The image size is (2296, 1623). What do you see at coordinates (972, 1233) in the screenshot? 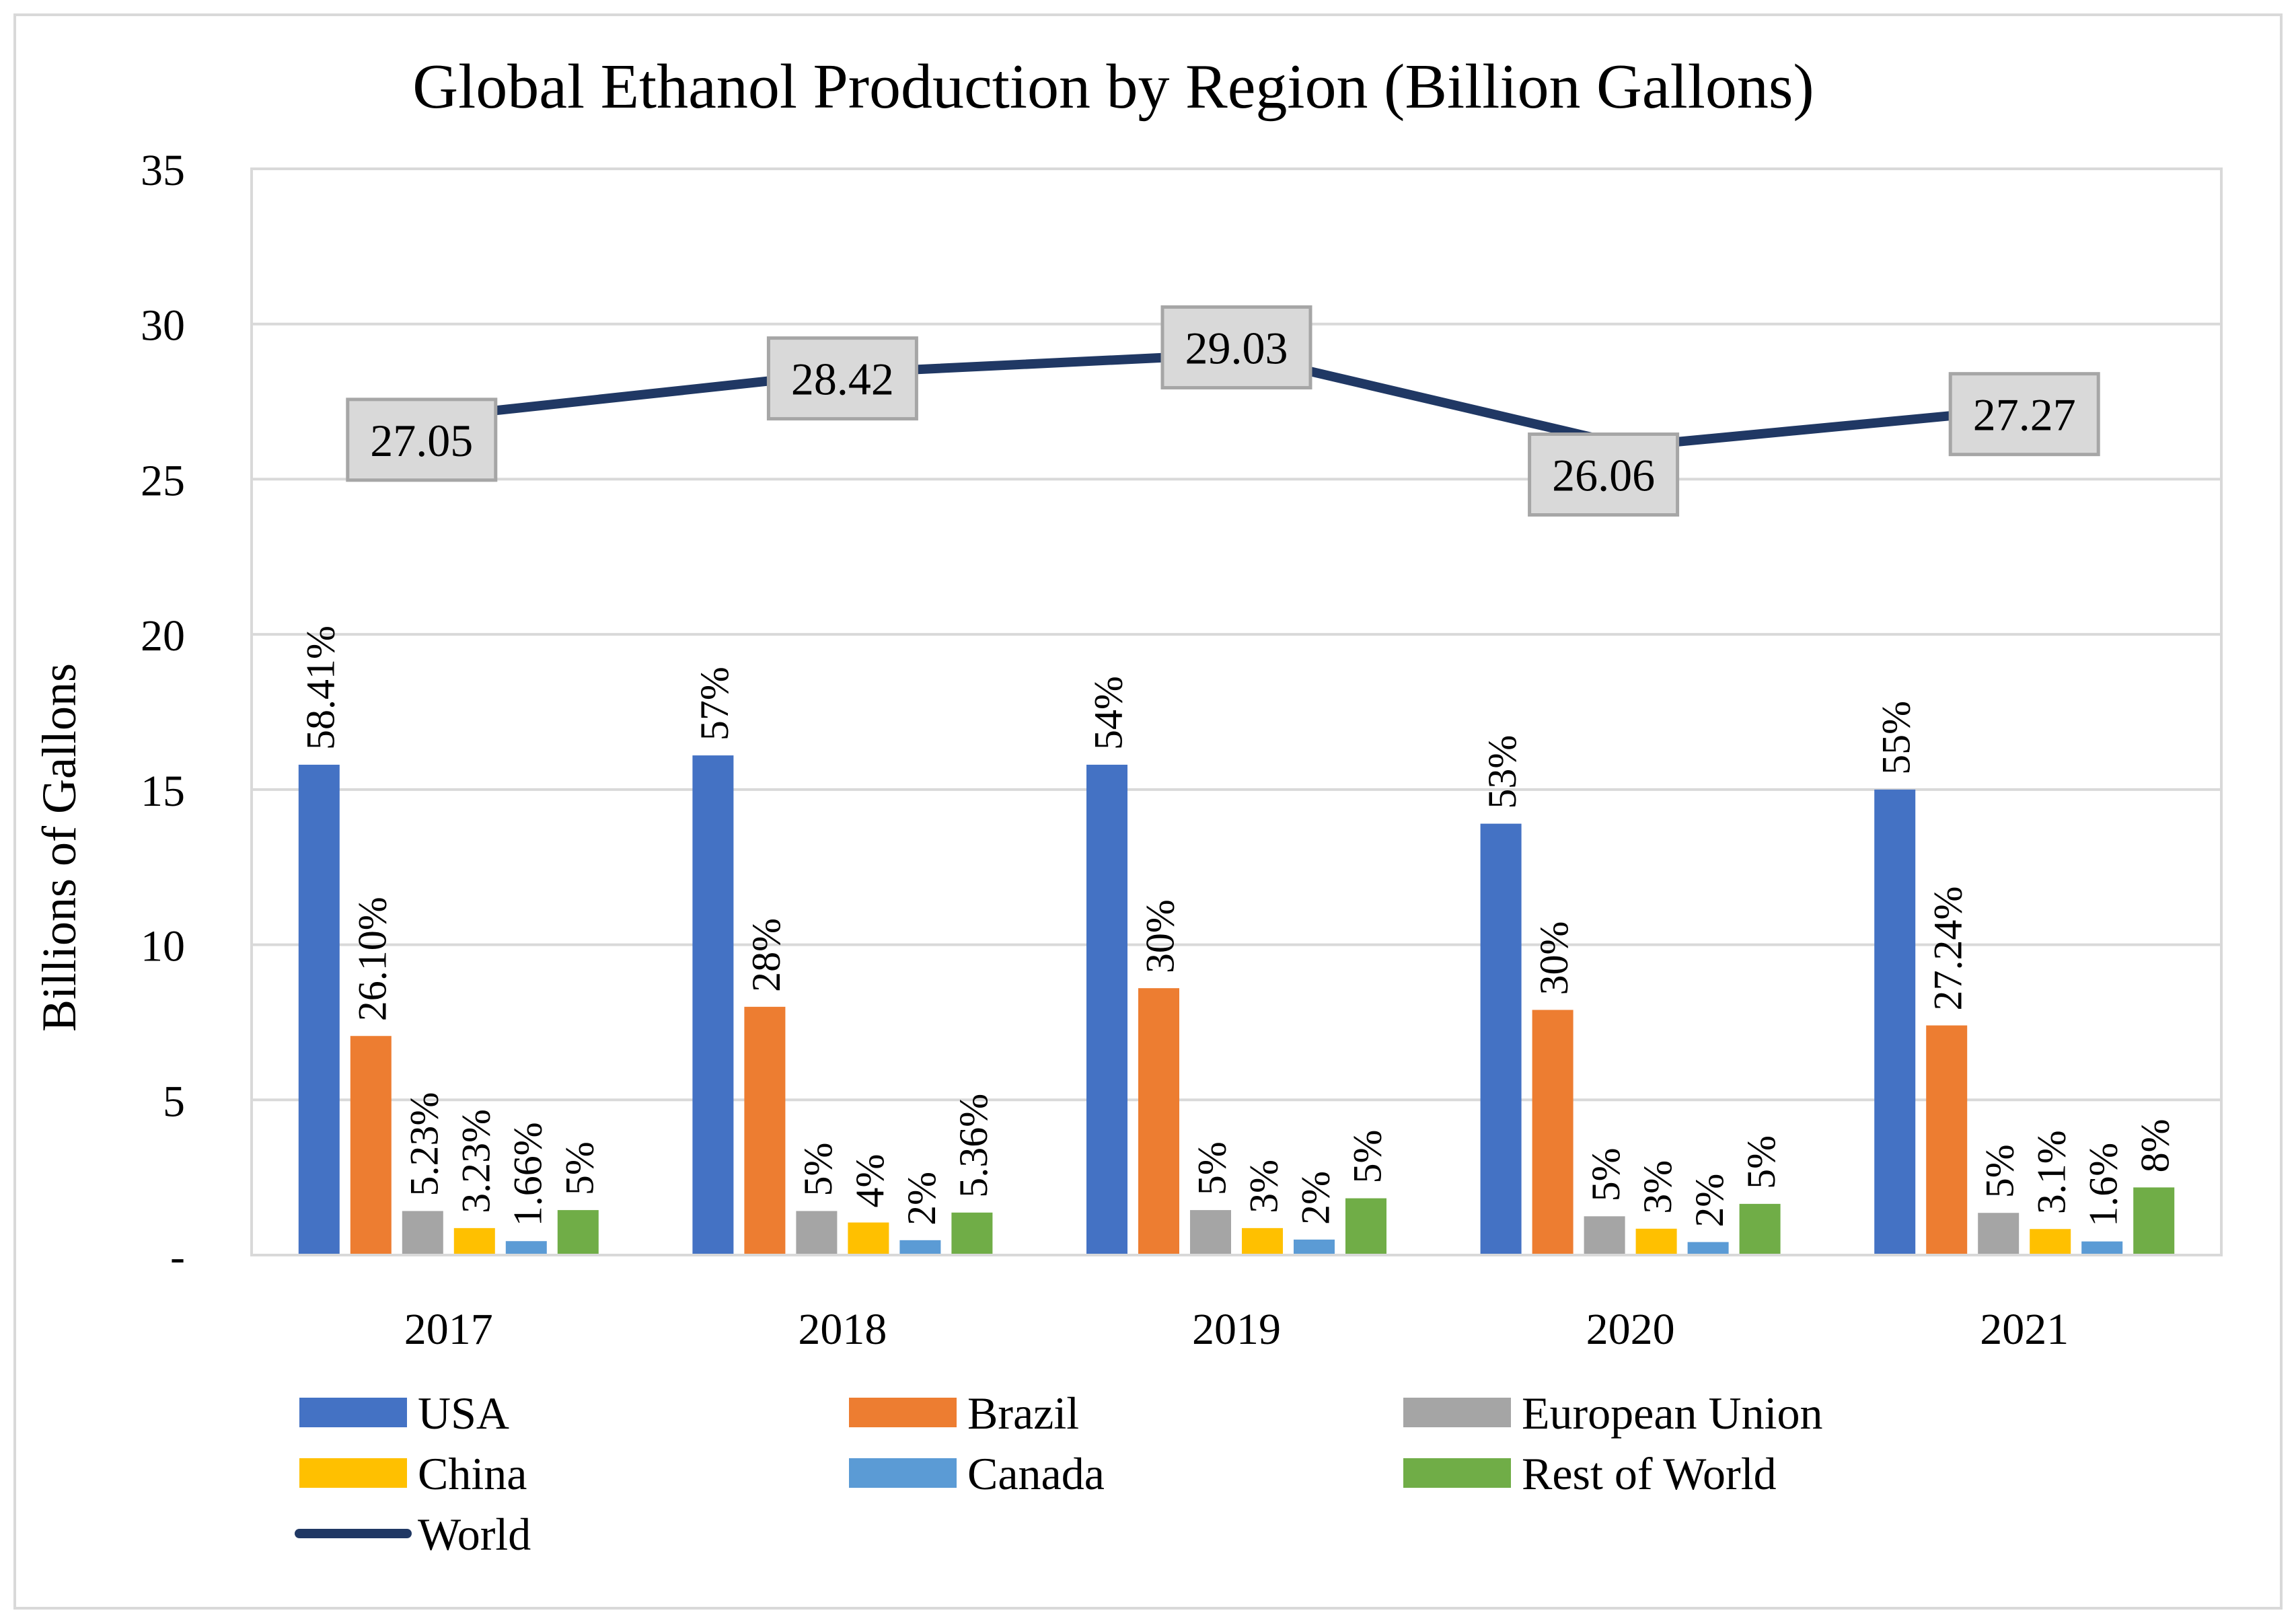
I see `bar-rest-of-world-2018` at bounding box center [972, 1233].